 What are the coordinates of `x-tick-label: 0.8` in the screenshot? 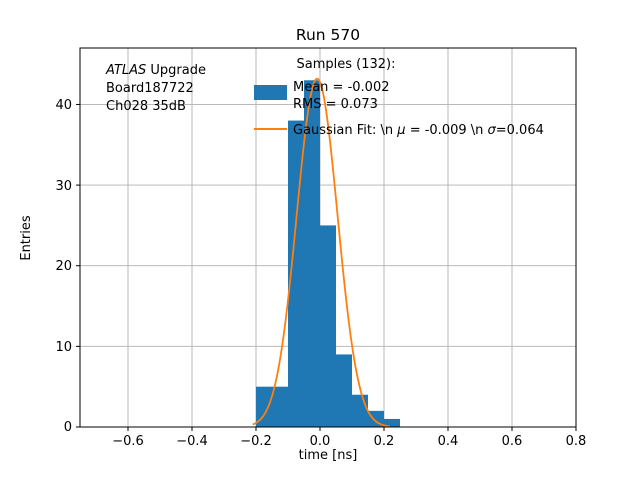 It's located at (576, 441).